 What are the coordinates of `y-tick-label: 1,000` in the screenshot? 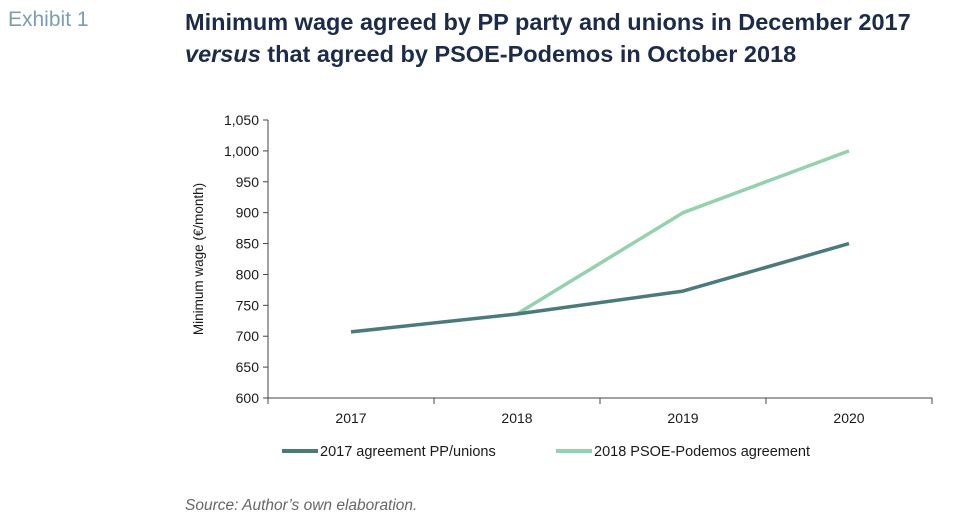 It's located at (241, 151).